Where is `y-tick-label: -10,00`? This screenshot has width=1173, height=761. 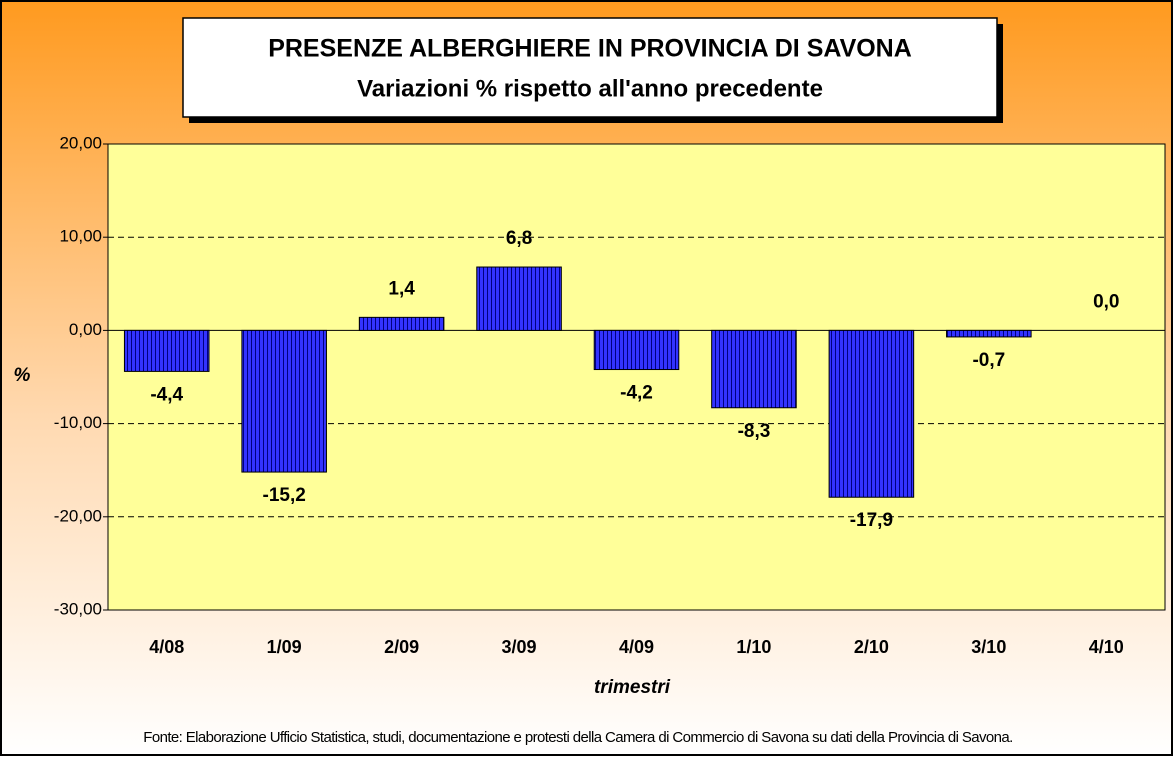 y-tick-label: -10,00 is located at coordinates (78, 422).